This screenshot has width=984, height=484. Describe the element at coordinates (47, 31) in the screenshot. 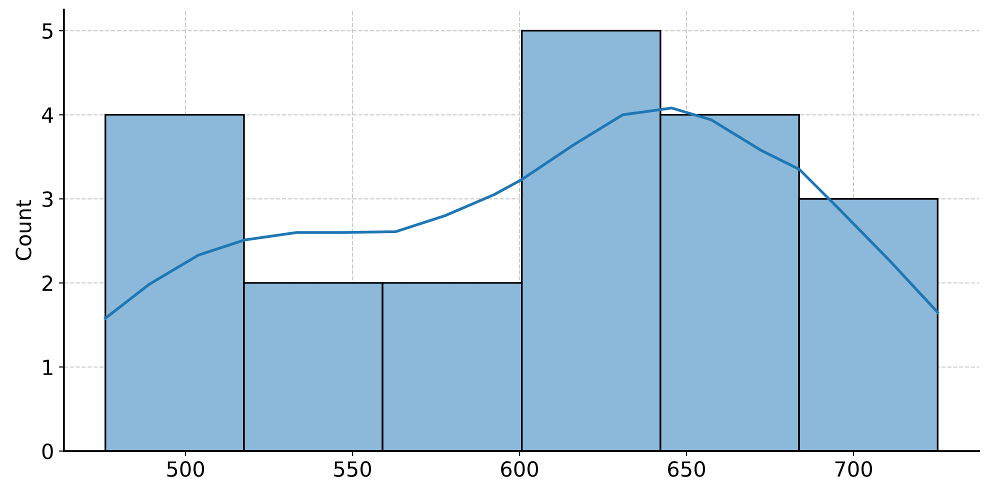

I see `y-tick-label: 5` at that location.